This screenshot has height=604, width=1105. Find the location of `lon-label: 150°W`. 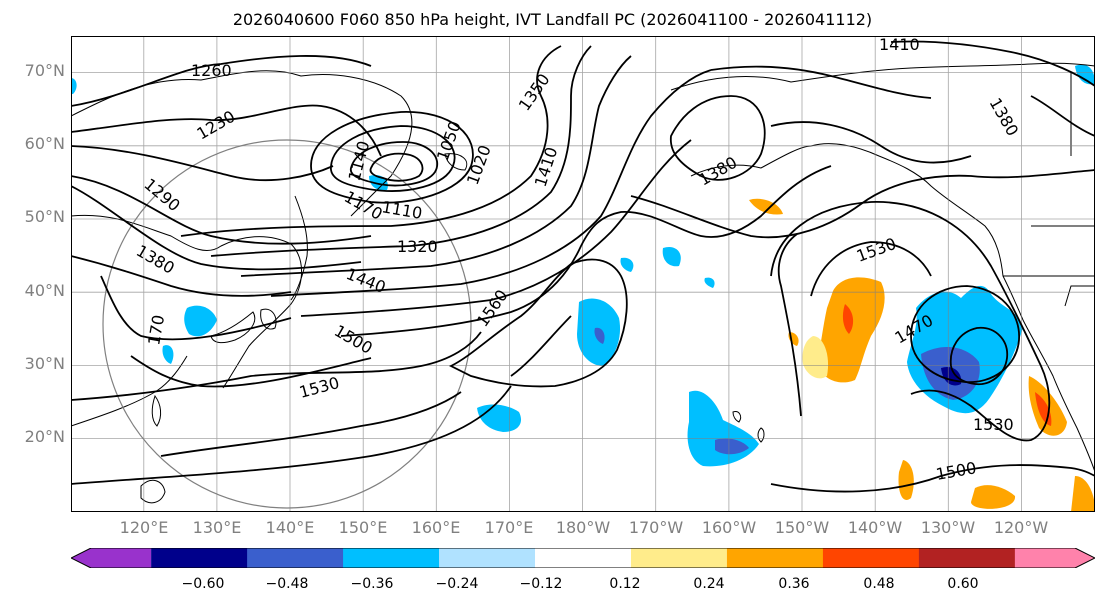

lon-label: 150°W is located at coordinates (802, 527).